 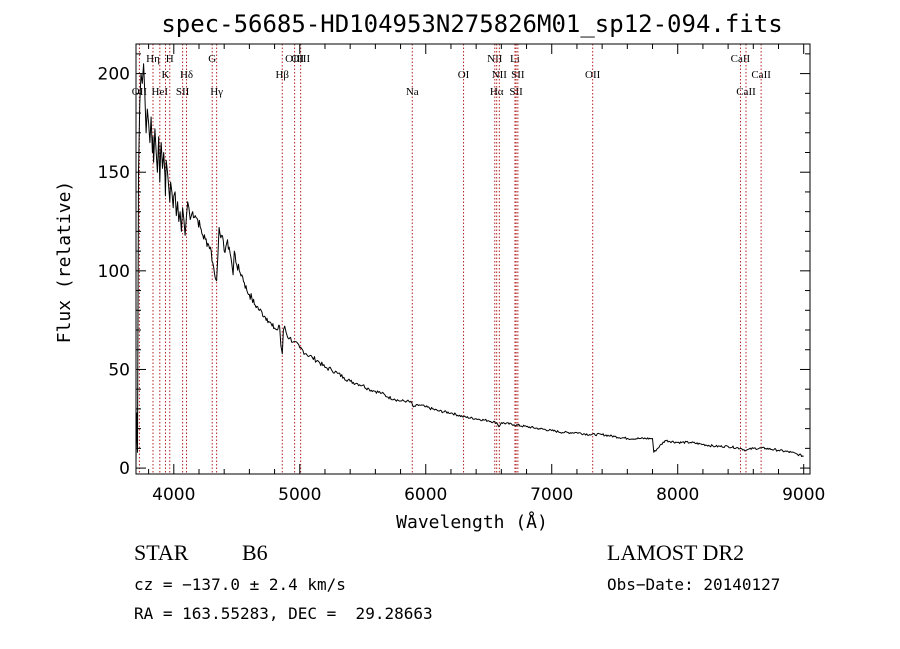 I want to click on x-tick-label: 6000, so click(x=425, y=495).